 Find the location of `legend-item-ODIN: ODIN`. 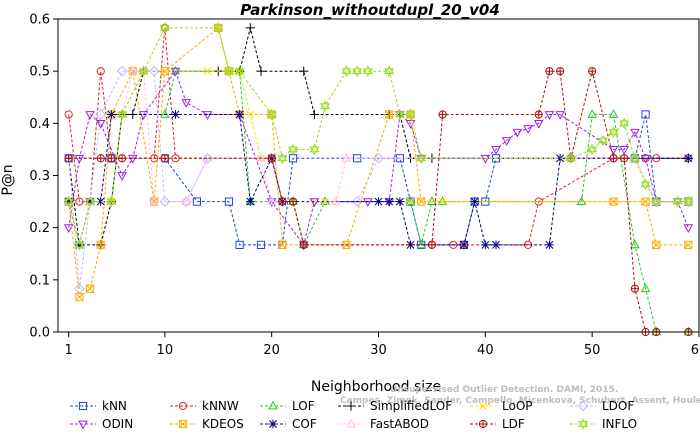

legend-item-ODIN: ODIN is located at coordinates (101, 424).